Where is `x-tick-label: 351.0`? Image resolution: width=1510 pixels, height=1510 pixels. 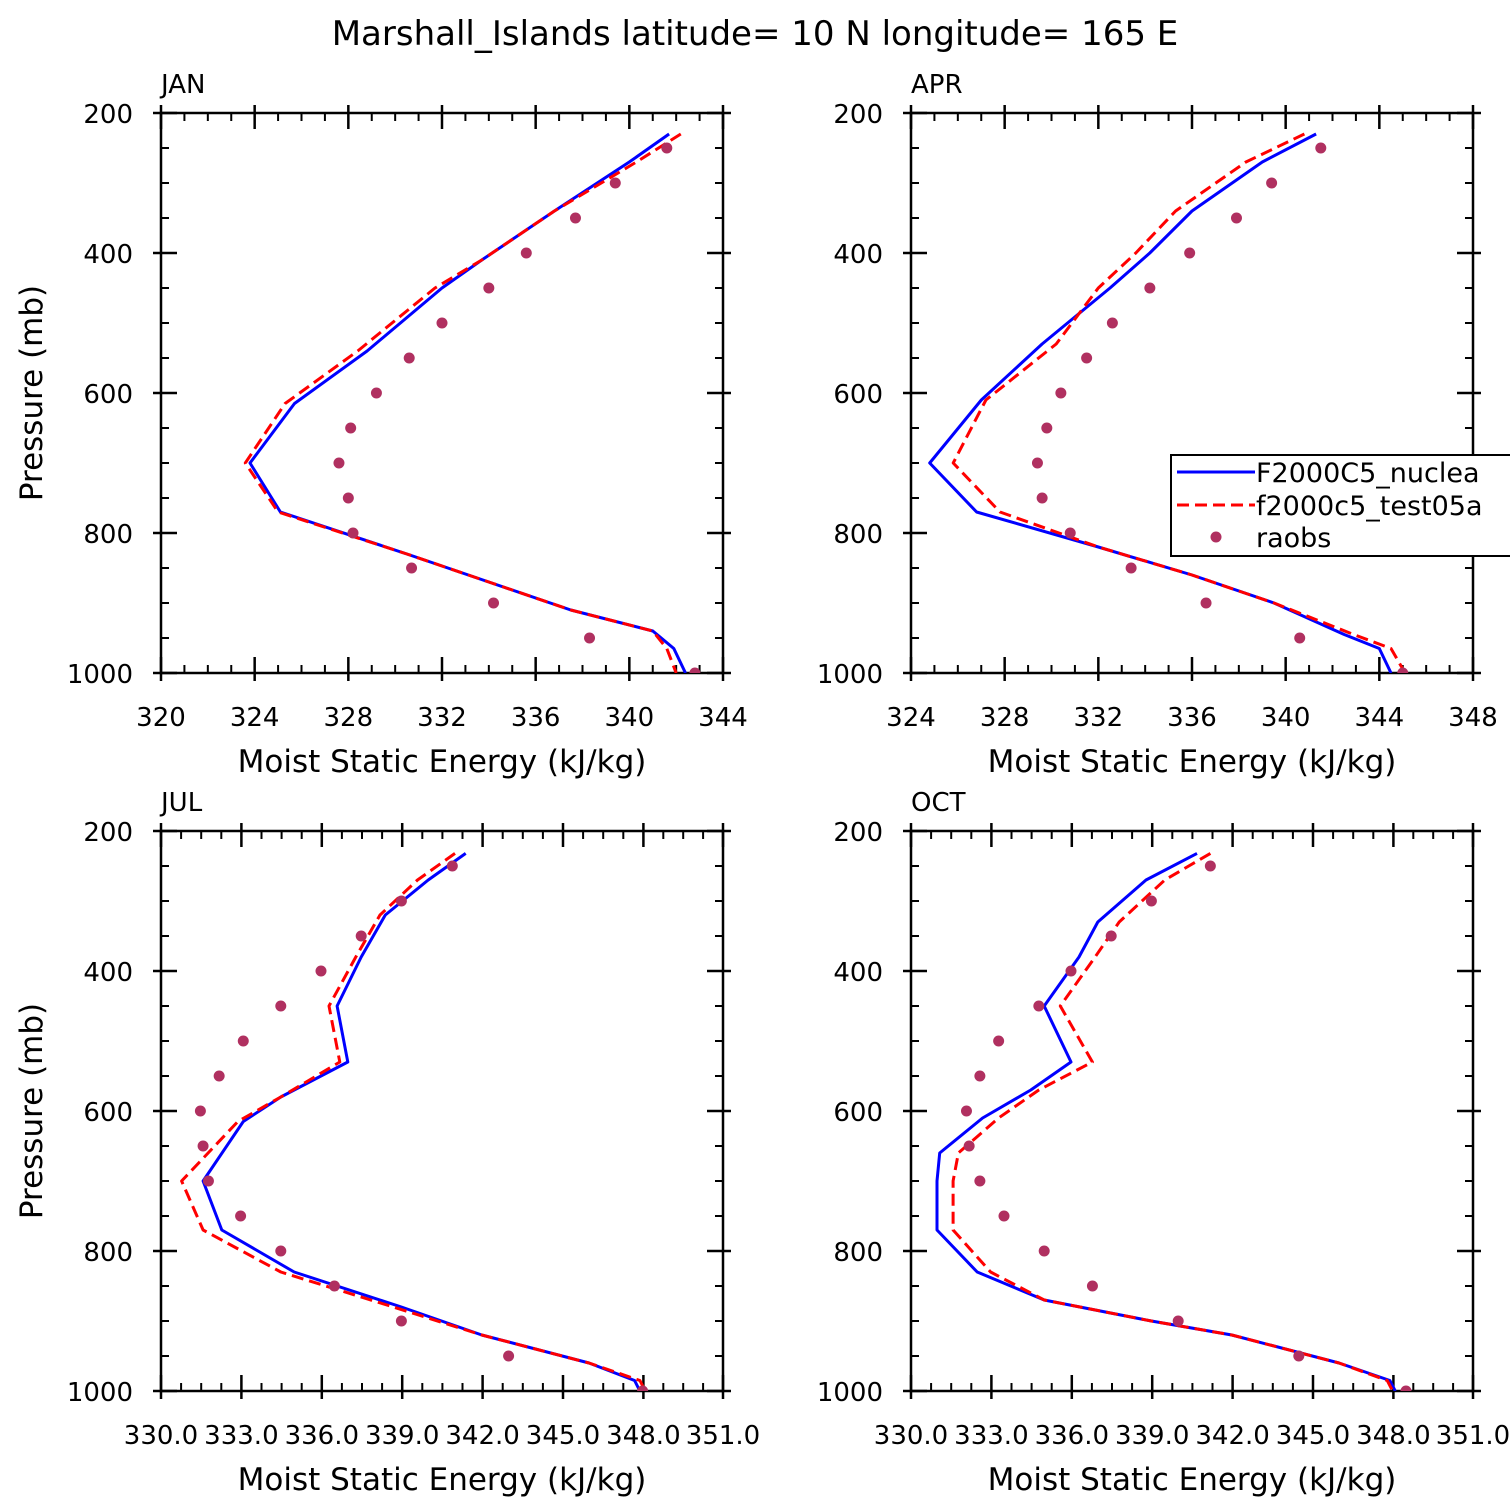
x-tick-label: 351.0 is located at coordinates (723, 1436).